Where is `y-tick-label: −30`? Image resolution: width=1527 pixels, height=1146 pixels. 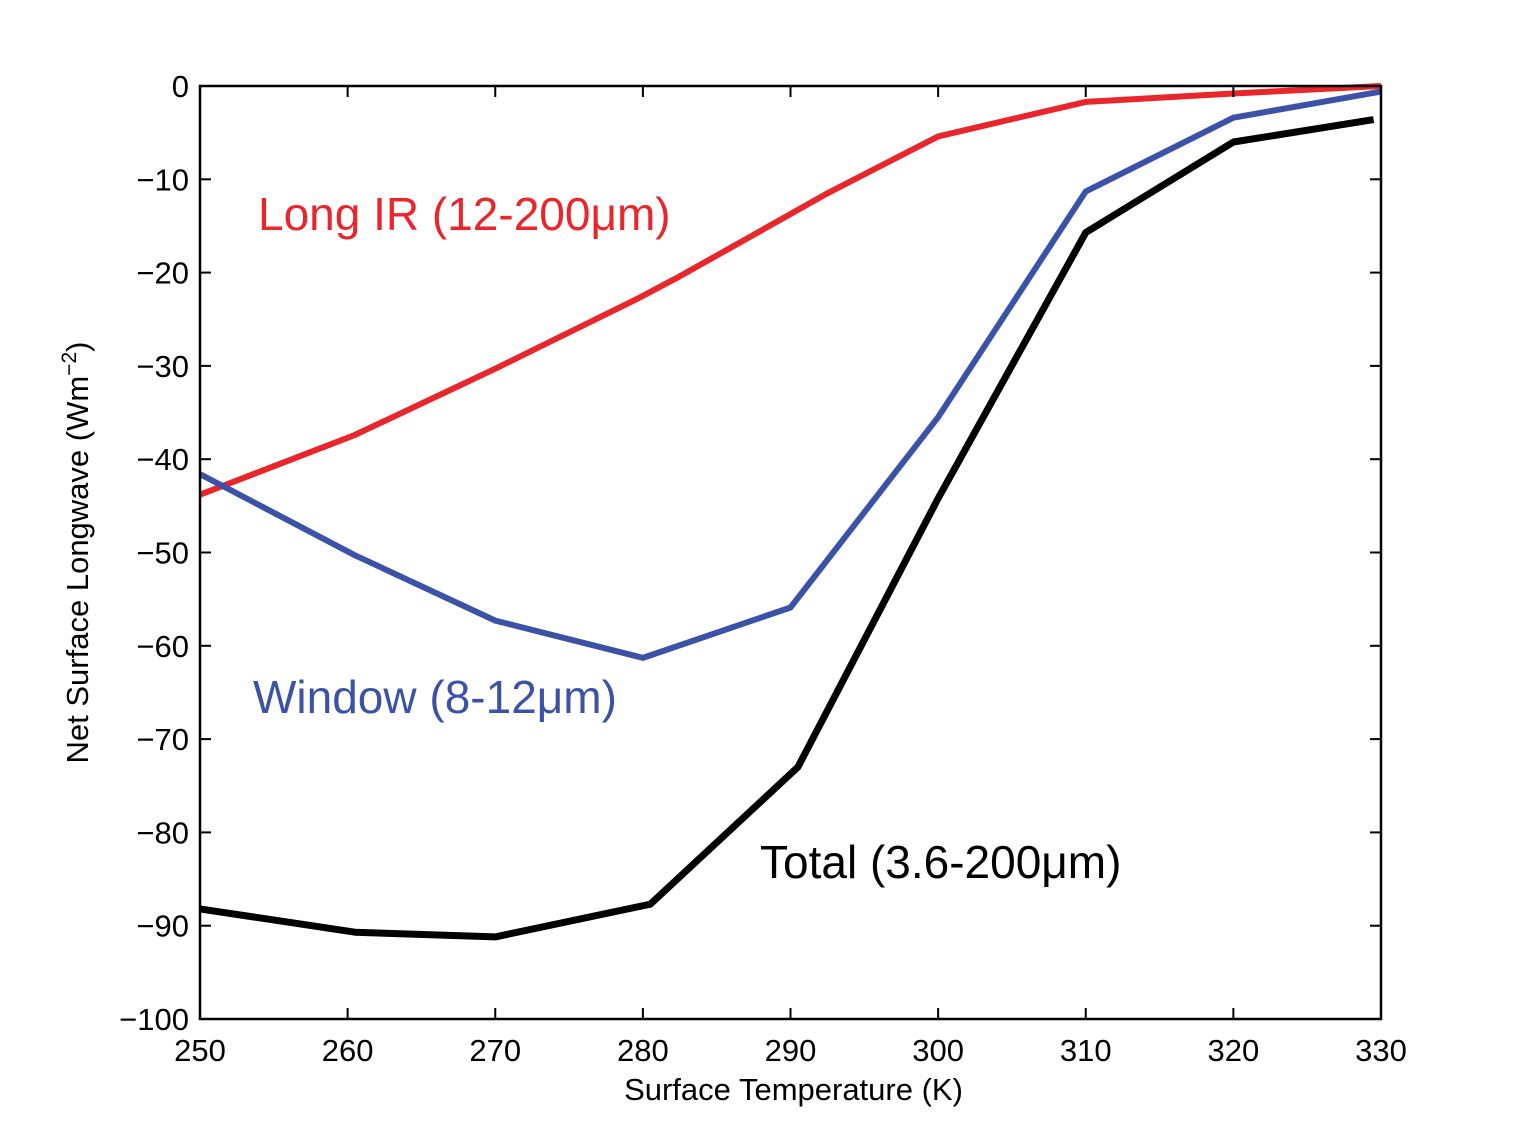
y-tick-label: −30 is located at coordinates (162, 366).